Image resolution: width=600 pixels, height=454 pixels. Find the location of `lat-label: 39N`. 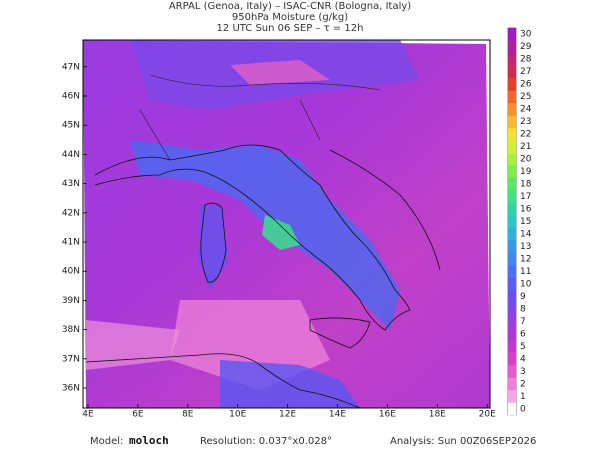

lat-label: 39N is located at coordinates (71, 301).